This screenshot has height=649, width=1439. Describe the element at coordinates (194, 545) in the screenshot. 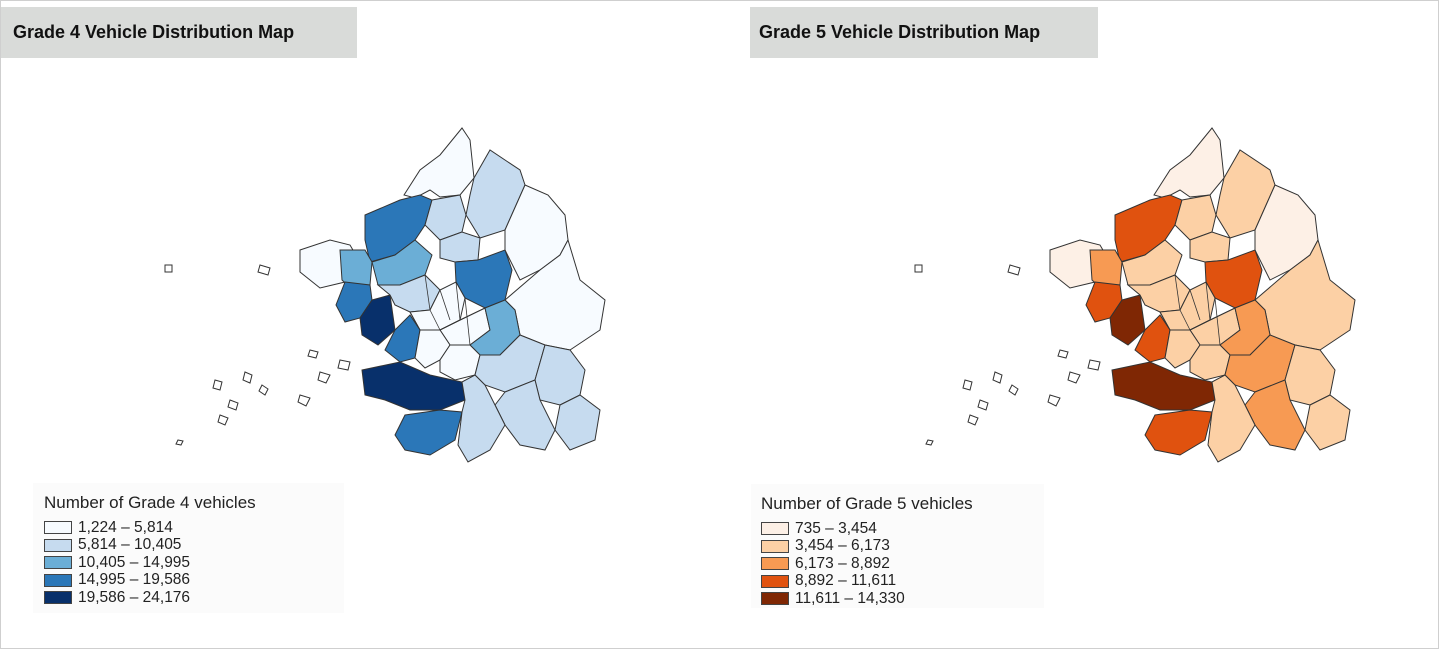

I see `legend-item-class2: 5,814 – 10,405` at that location.